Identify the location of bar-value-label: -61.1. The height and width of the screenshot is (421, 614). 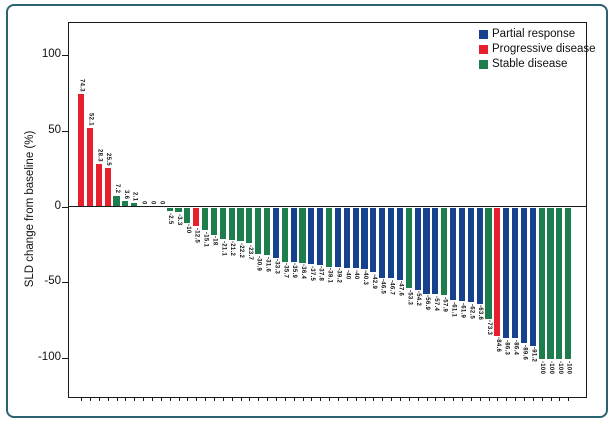
(453, 309).